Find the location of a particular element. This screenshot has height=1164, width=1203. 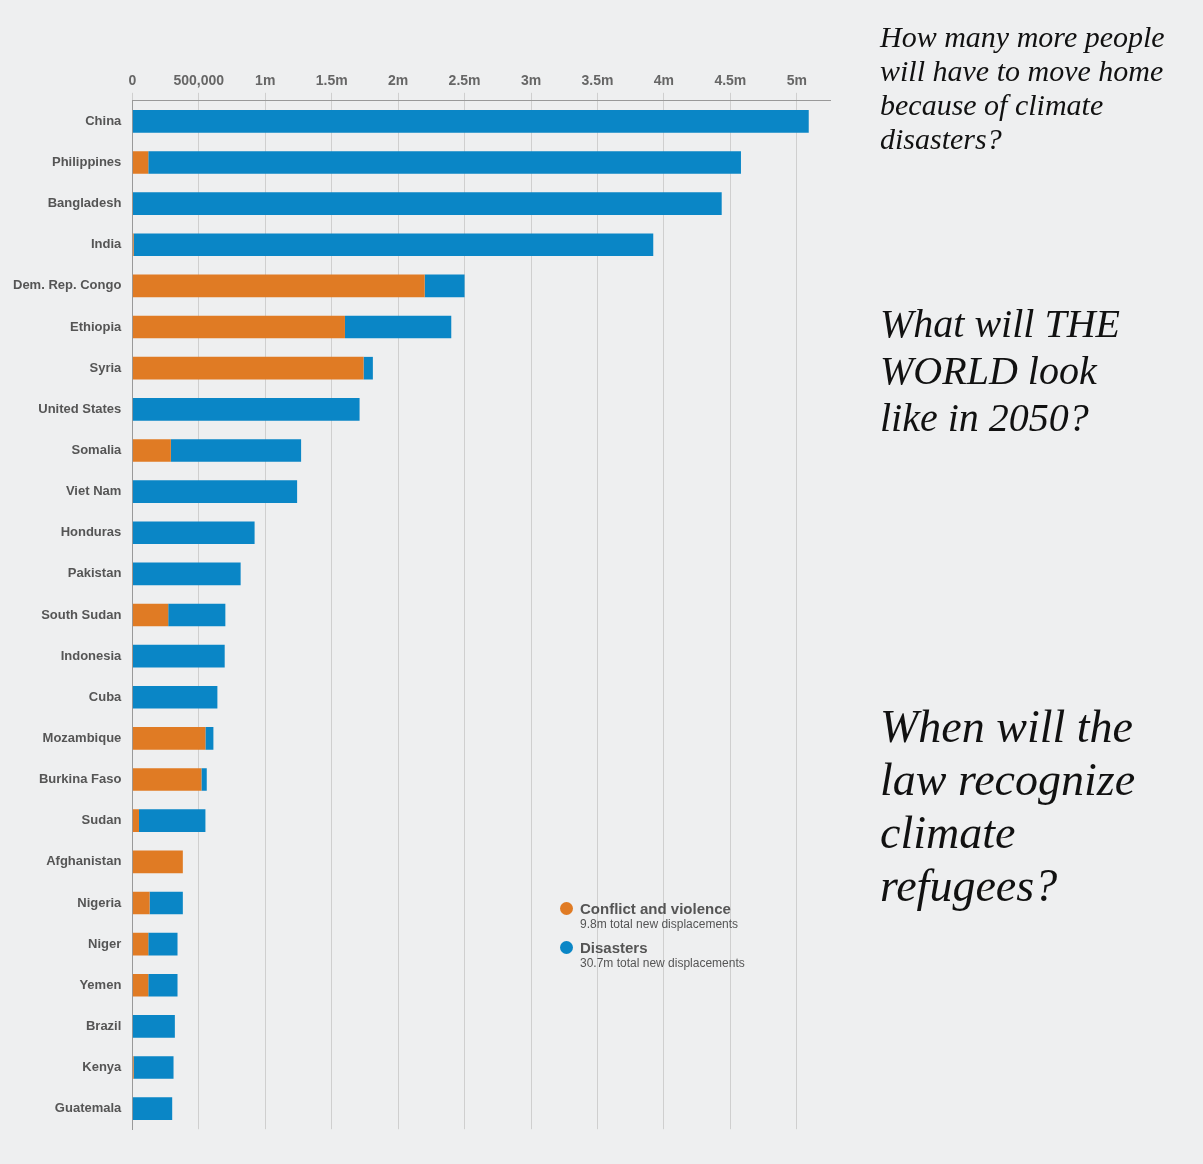

x-tick-label: 0 is located at coordinates (132, 80).